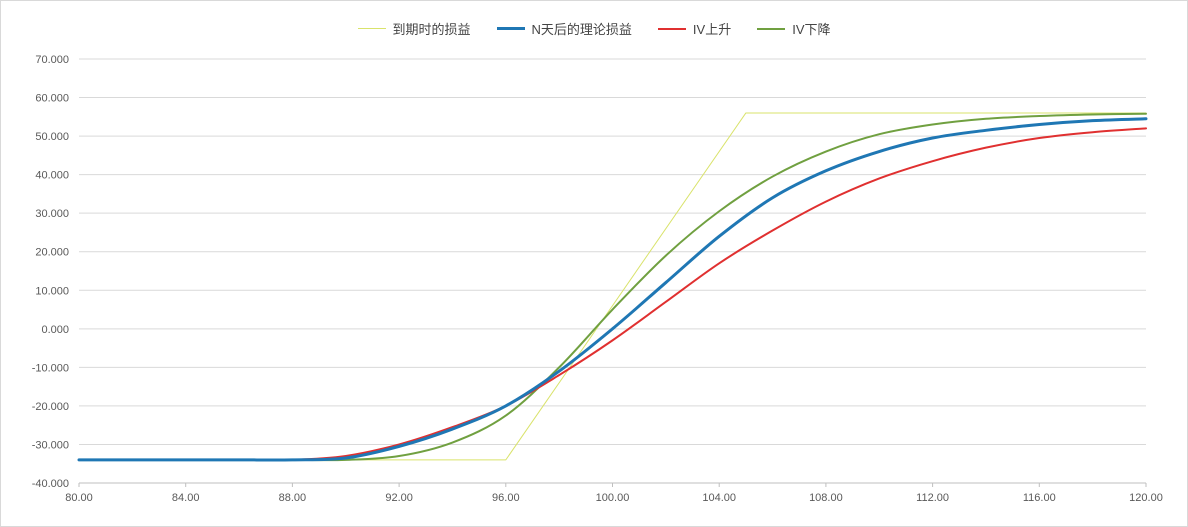 The height and width of the screenshot is (527, 1188). I want to click on y-tick-label: 20.000, so click(52, 253).